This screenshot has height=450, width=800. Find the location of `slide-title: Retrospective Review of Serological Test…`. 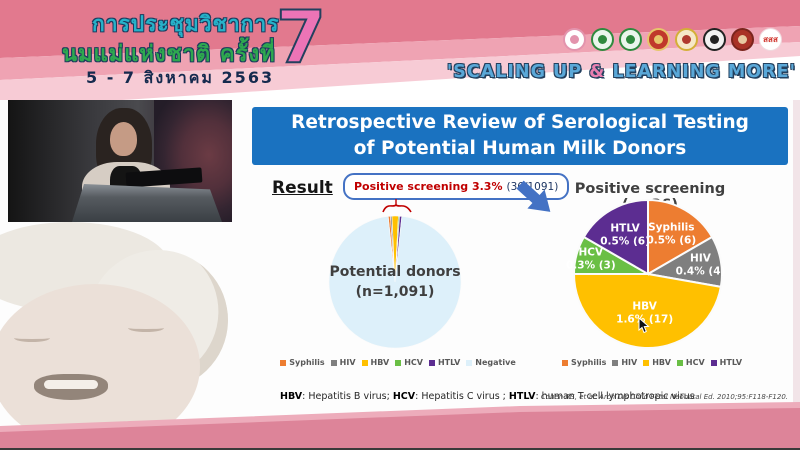

slide-title: Retrospective Review of Serological Test… is located at coordinates (520, 136).